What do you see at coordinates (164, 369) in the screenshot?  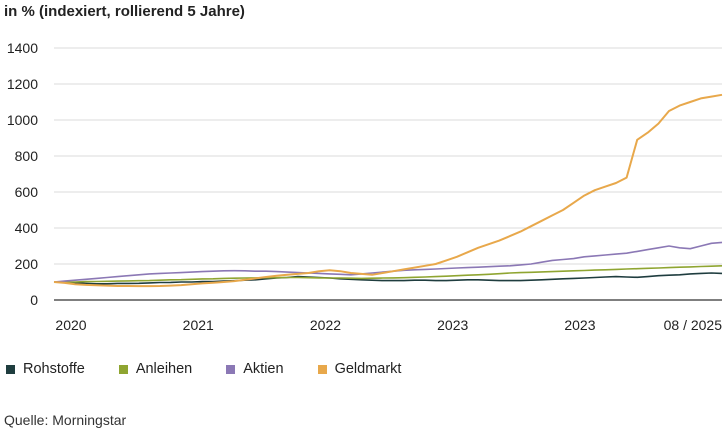 I see `legend-label: Anleihen` at bounding box center [164, 369].